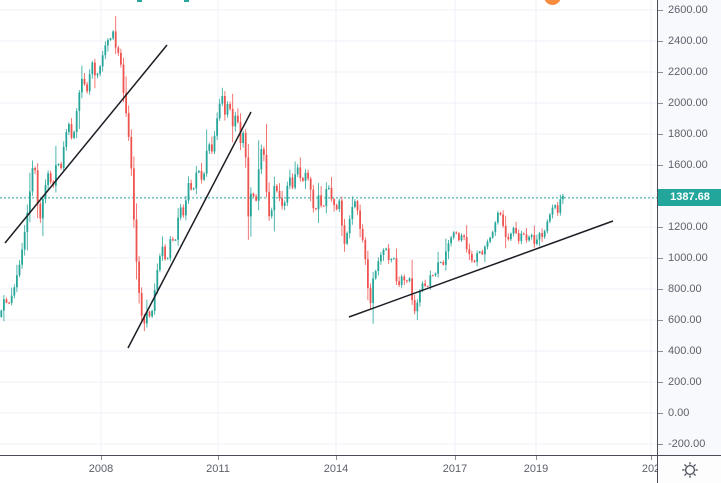 Image resolution: width=721 pixels, height=483 pixels. Describe the element at coordinates (336, 469) in the screenshot. I see `time-axis-label: 2014` at that location.